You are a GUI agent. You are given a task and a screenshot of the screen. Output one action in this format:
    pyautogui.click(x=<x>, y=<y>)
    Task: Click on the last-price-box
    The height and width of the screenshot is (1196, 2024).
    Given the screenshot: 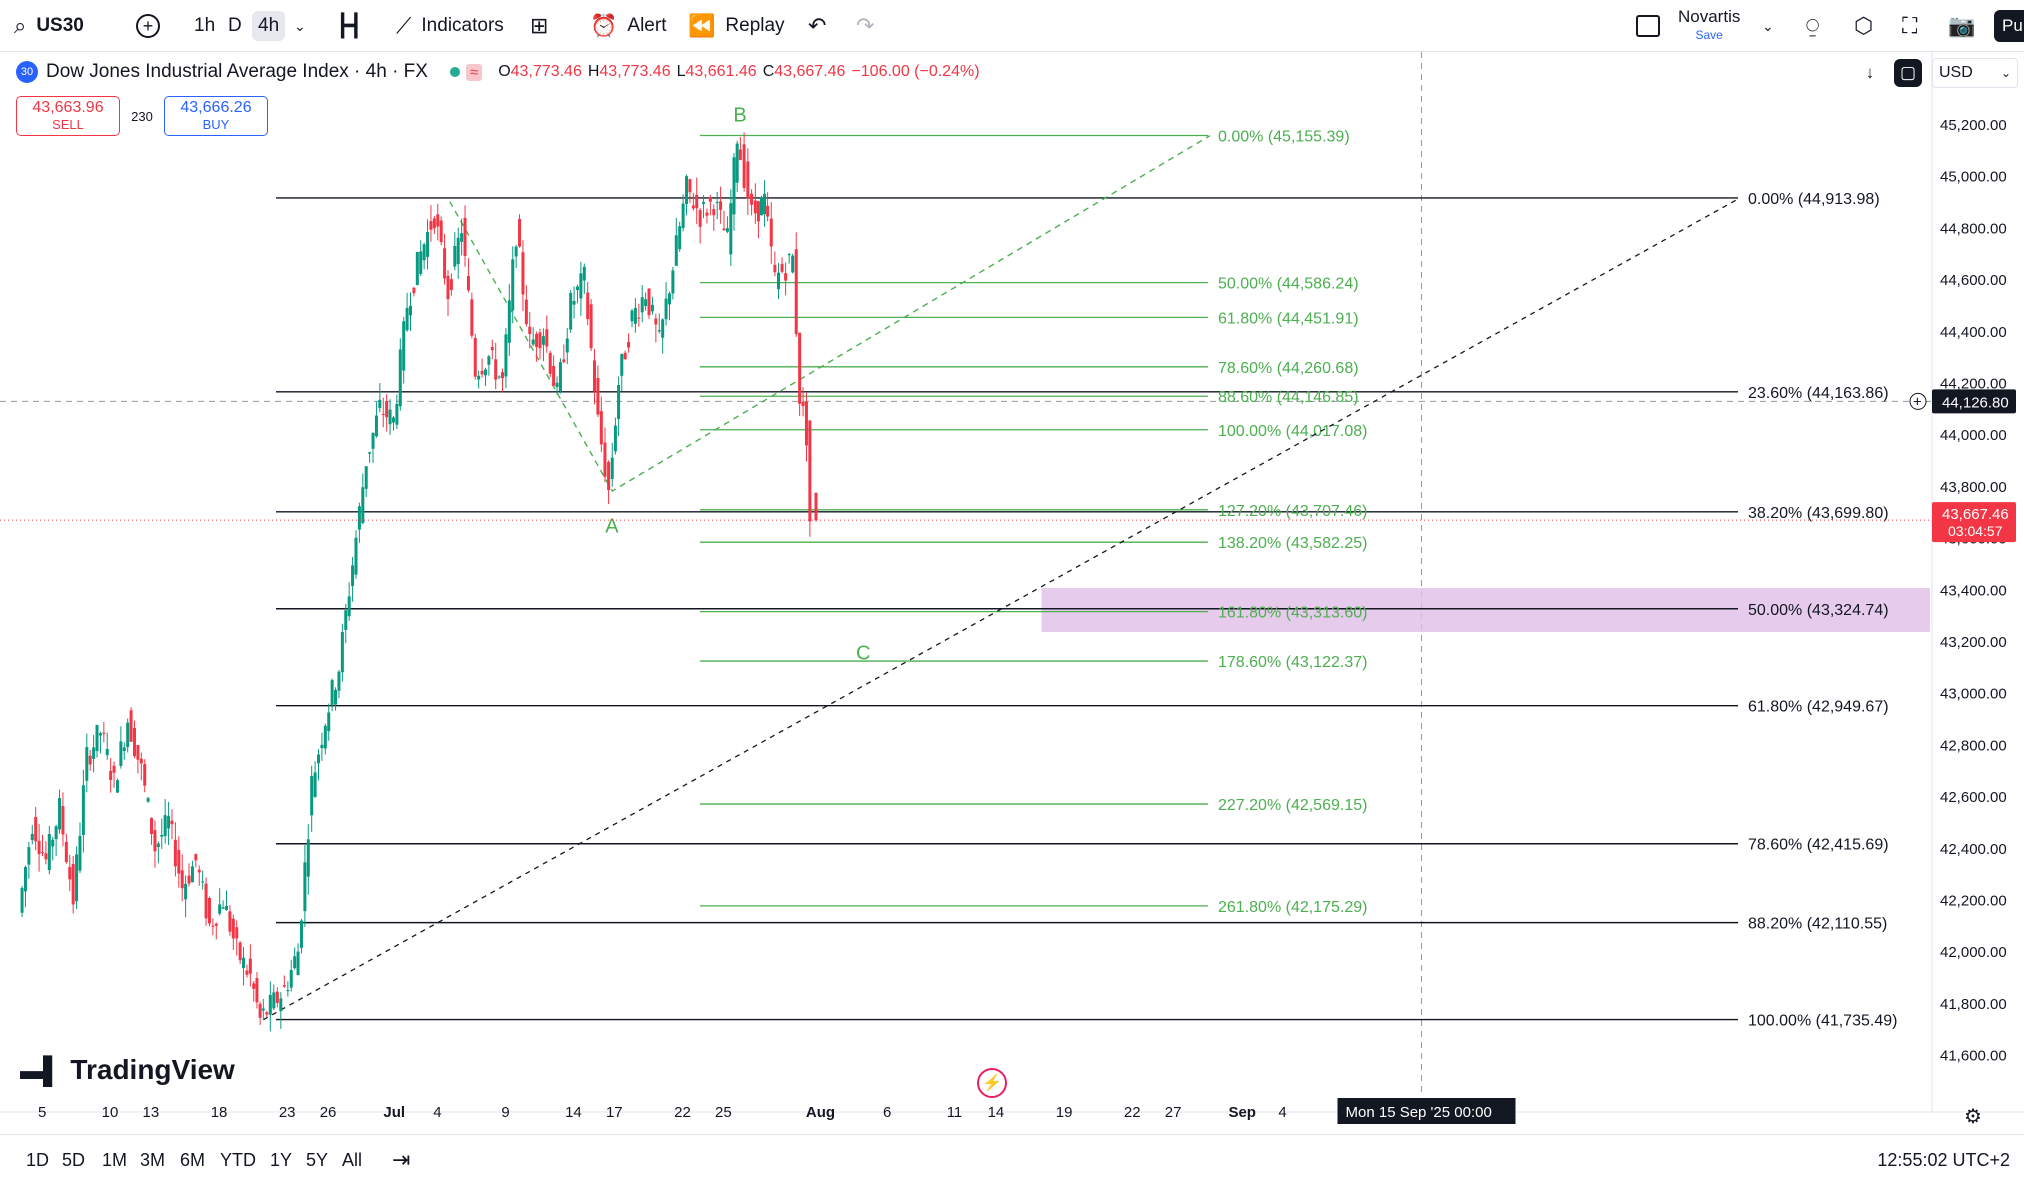 What is the action you would take?
    pyautogui.click(x=1974, y=522)
    